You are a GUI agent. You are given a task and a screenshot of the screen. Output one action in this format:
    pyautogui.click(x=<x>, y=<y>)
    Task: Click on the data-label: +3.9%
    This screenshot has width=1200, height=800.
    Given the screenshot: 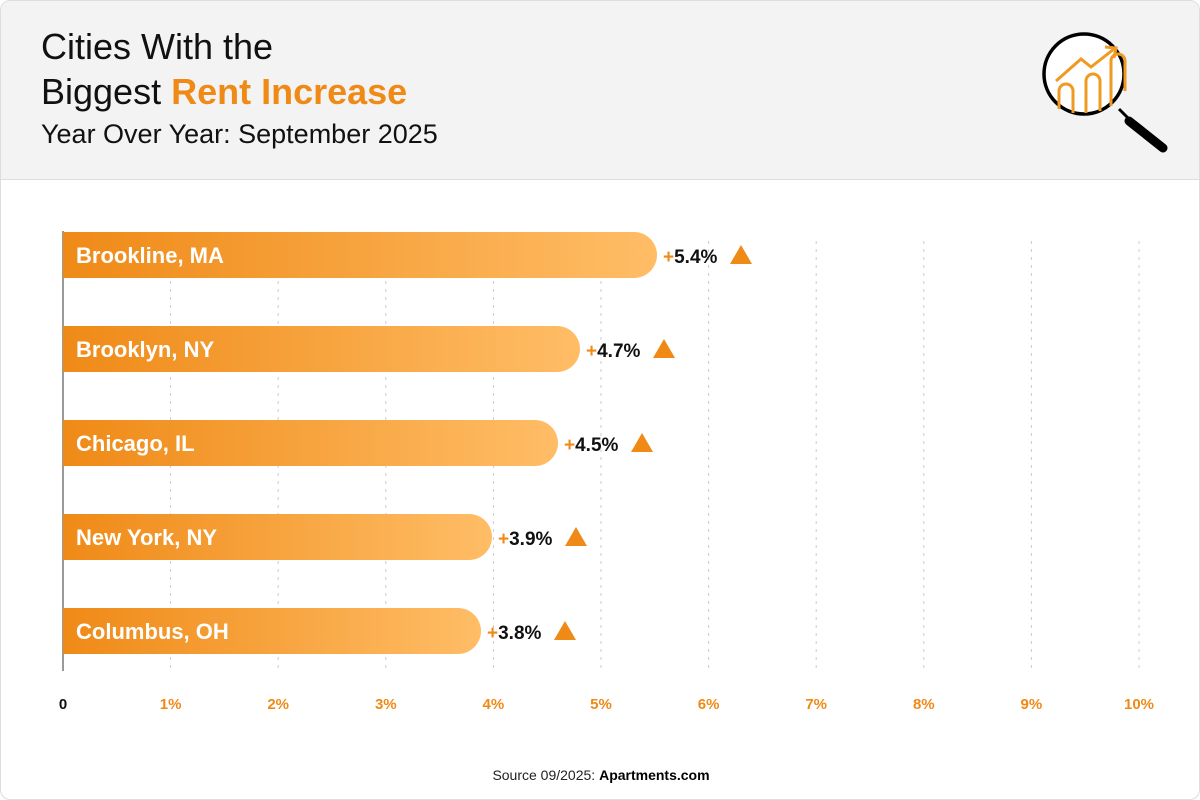 What is the action you would take?
    pyautogui.click(x=525, y=539)
    